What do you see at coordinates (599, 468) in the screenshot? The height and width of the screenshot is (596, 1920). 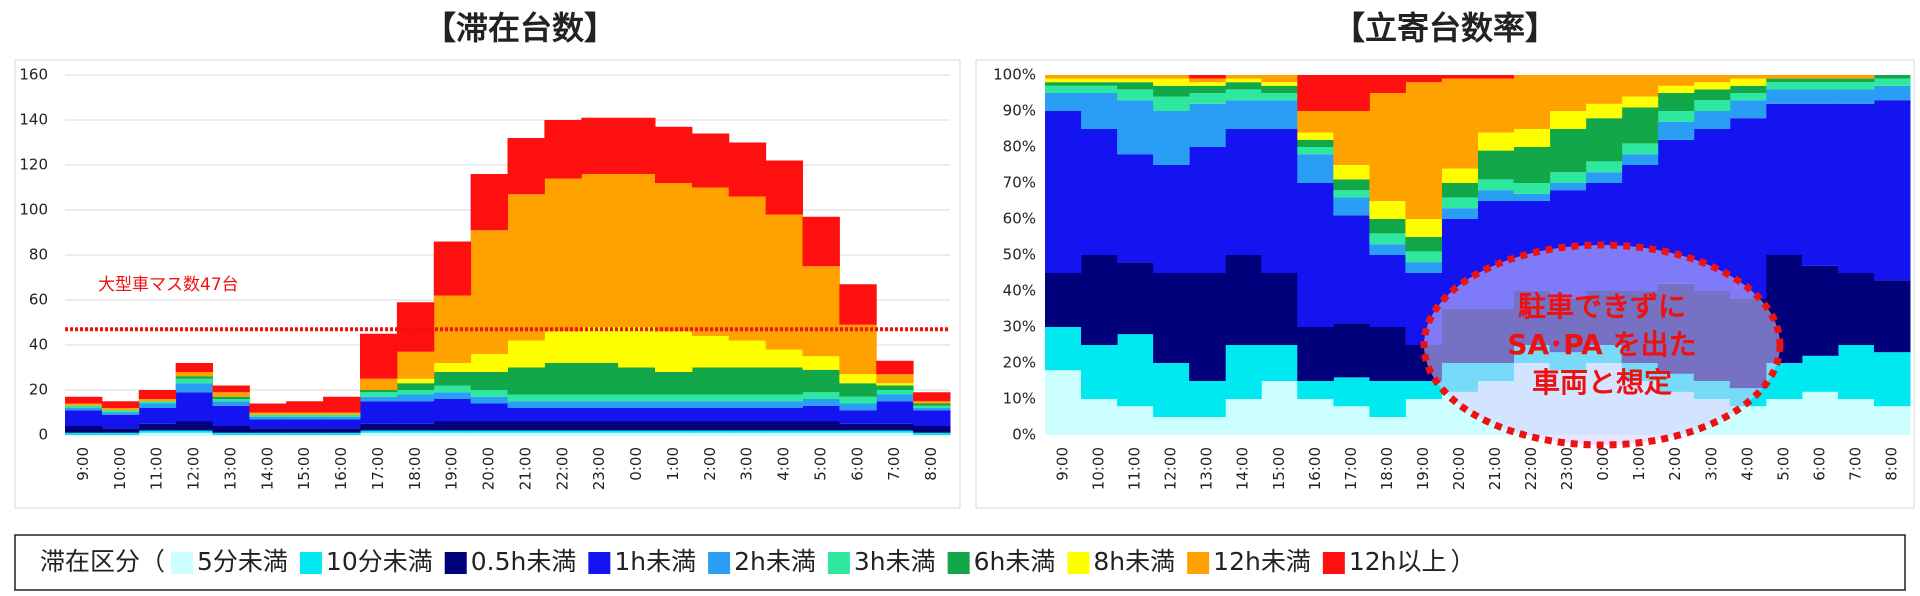 I see `x-tick-label: 23:00` at bounding box center [599, 468].